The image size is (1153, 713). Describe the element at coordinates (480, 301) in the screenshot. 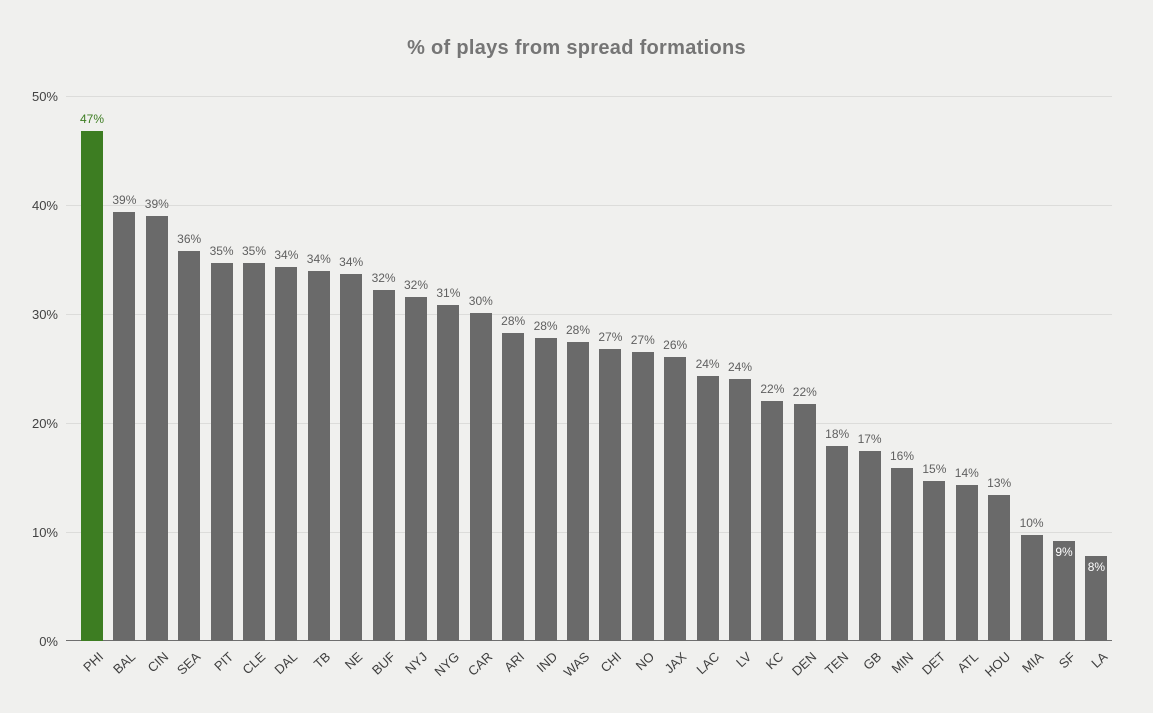

I see `bar-value-label: 30%` at that location.